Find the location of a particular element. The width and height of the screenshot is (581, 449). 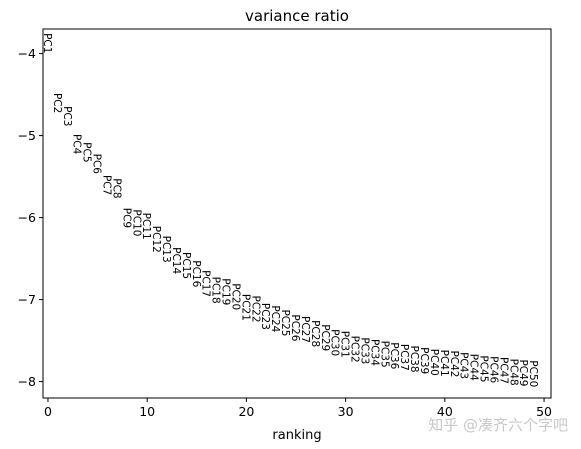

x-tick-label: 50 is located at coordinates (544, 411).